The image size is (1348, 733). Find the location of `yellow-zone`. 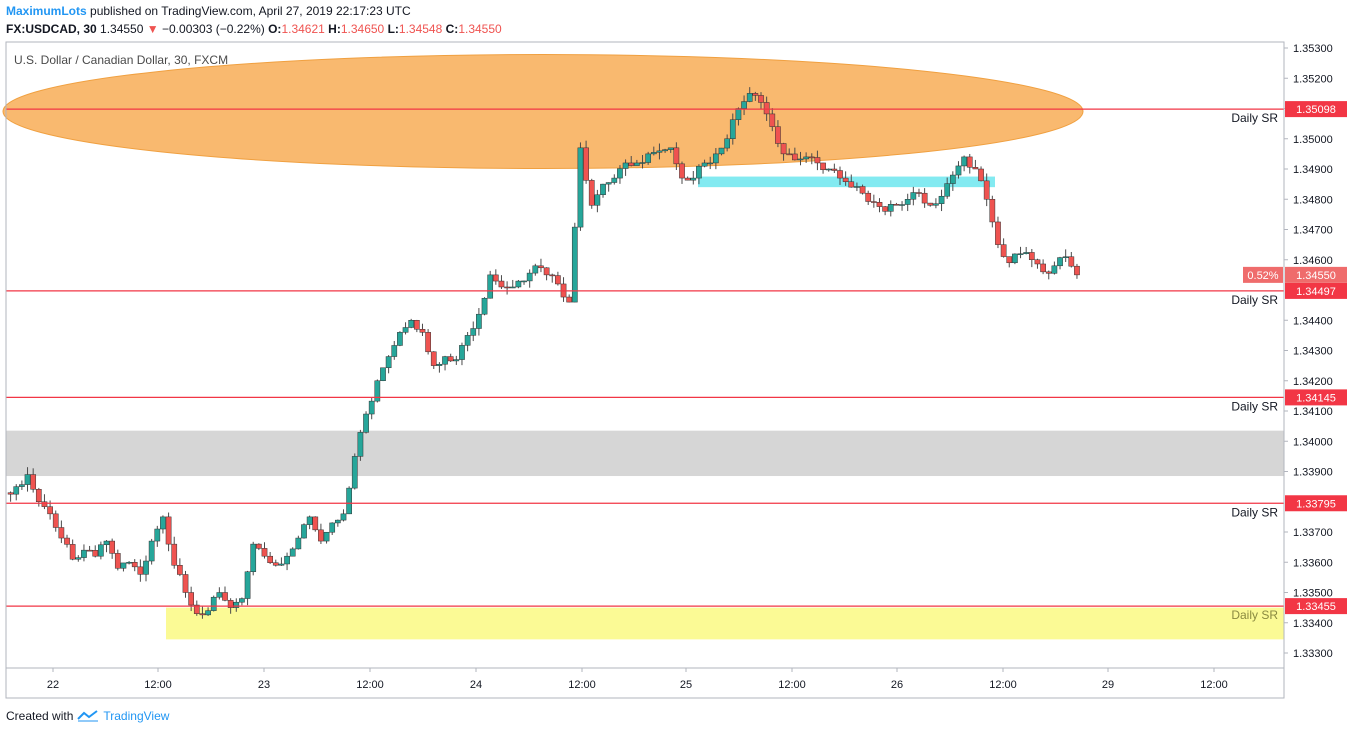

yellow-zone is located at coordinates (725, 623).